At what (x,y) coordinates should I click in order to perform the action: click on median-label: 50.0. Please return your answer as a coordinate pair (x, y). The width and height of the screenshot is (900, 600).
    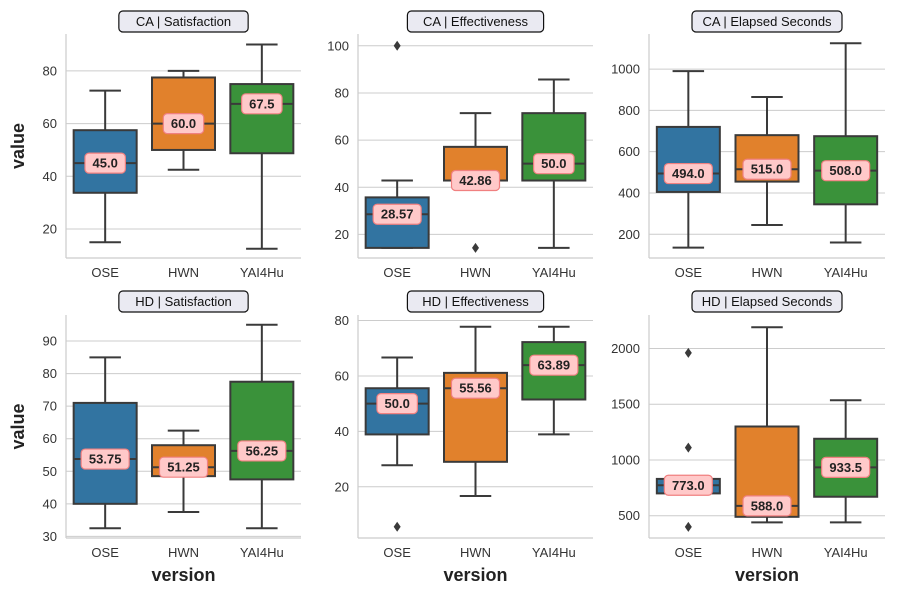
    Looking at the image, I should click on (553, 163).